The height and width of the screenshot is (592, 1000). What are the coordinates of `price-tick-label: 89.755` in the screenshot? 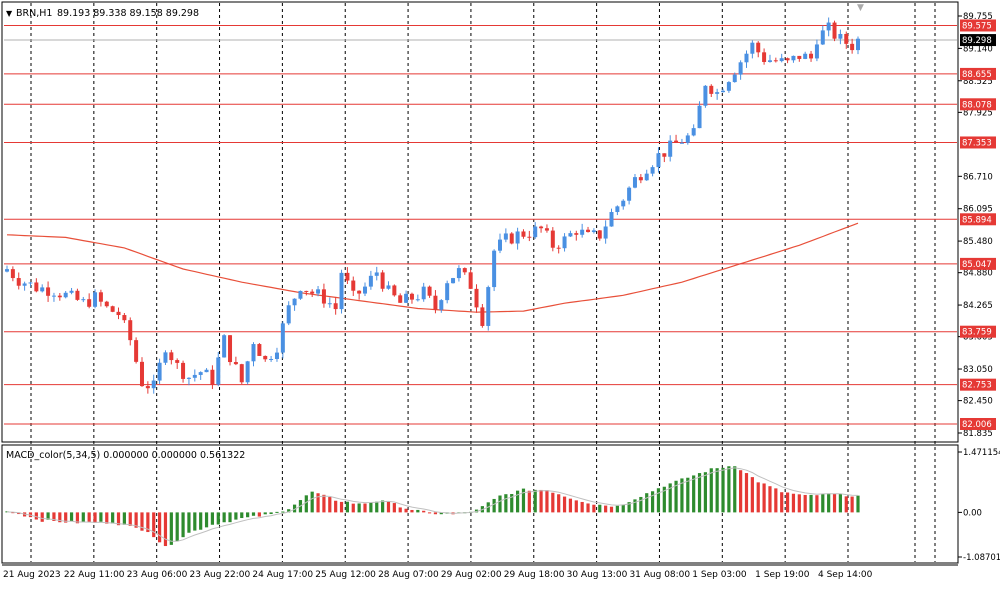 It's located at (978, 17).